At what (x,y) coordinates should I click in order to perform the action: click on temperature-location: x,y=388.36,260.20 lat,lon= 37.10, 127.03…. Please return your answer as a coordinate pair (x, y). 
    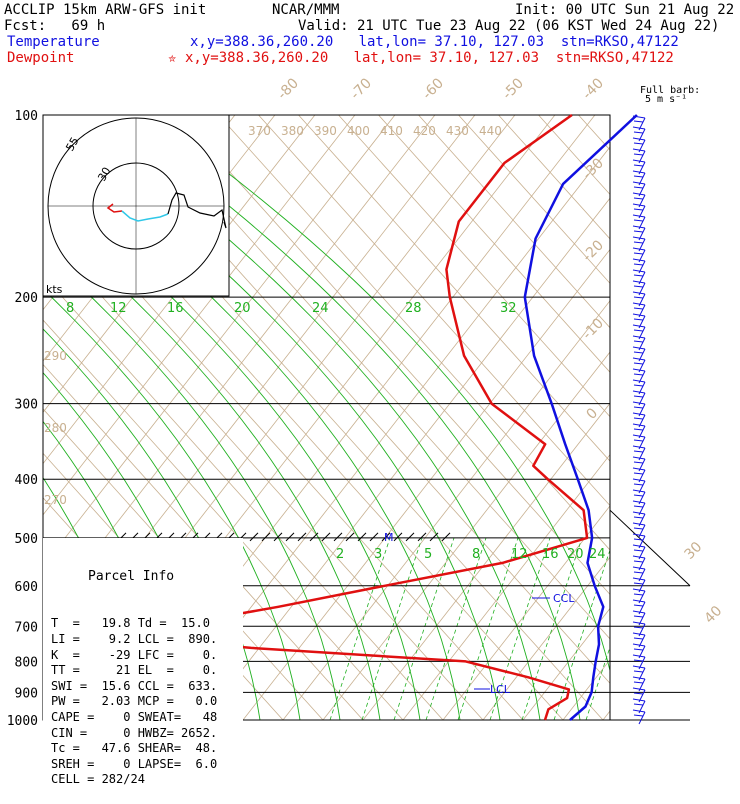
    Looking at the image, I should click on (434, 42).